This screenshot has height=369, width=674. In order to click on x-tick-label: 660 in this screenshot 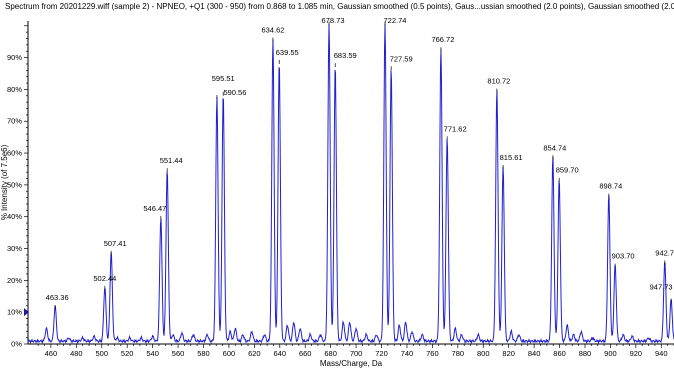, I will do `click(305, 353)`.